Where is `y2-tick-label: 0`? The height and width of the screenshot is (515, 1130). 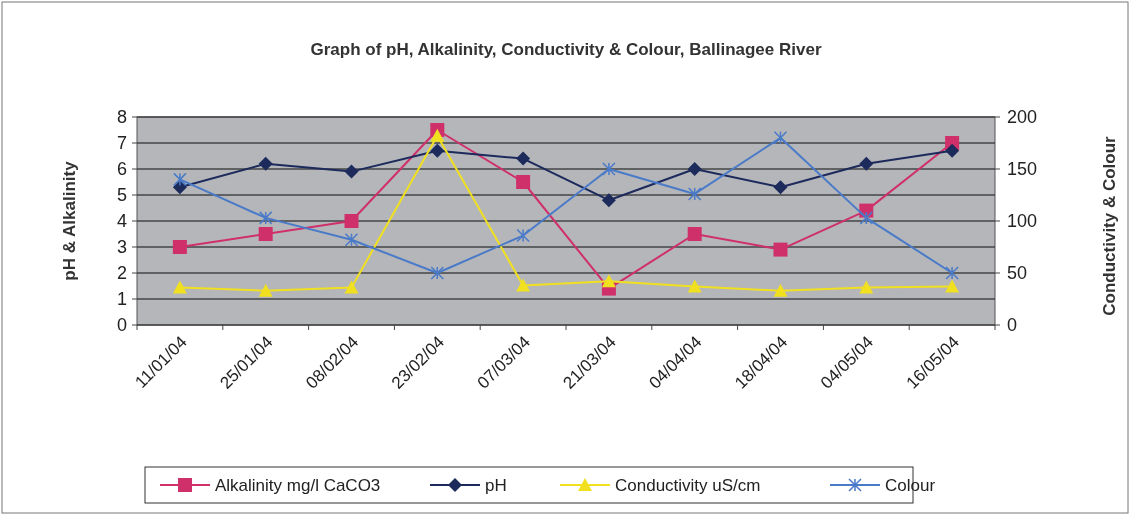 y2-tick-label: 0 is located at coordinates (1012, 325).